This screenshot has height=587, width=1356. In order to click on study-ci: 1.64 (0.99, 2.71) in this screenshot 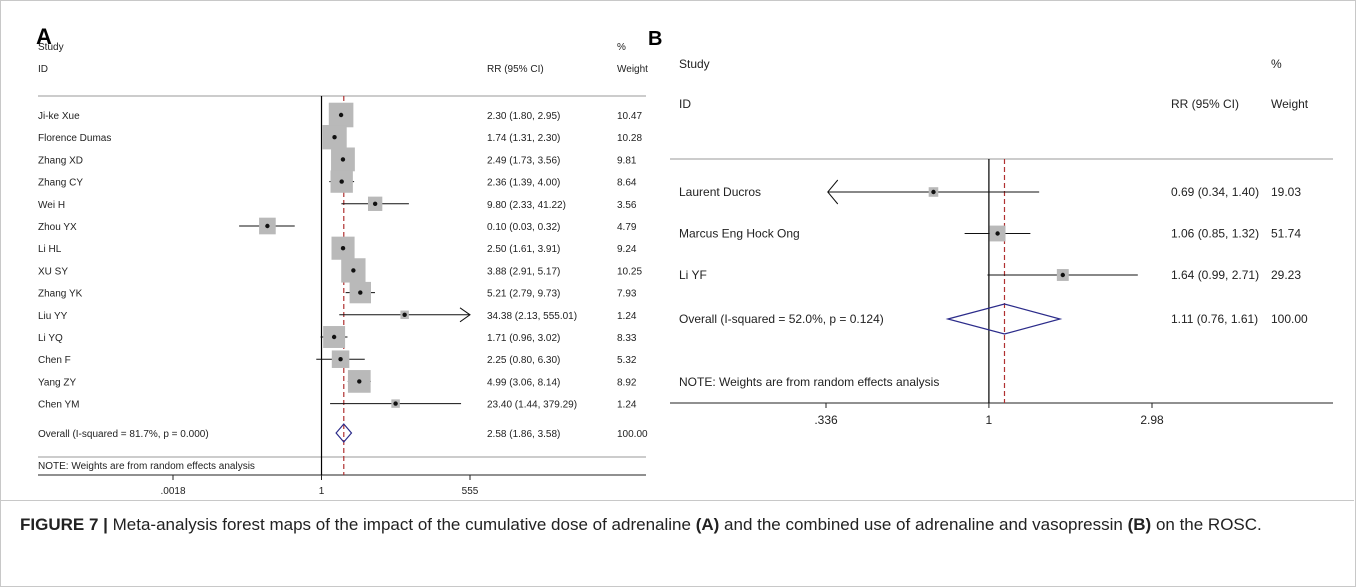, I will do `click(1215, 275)`.